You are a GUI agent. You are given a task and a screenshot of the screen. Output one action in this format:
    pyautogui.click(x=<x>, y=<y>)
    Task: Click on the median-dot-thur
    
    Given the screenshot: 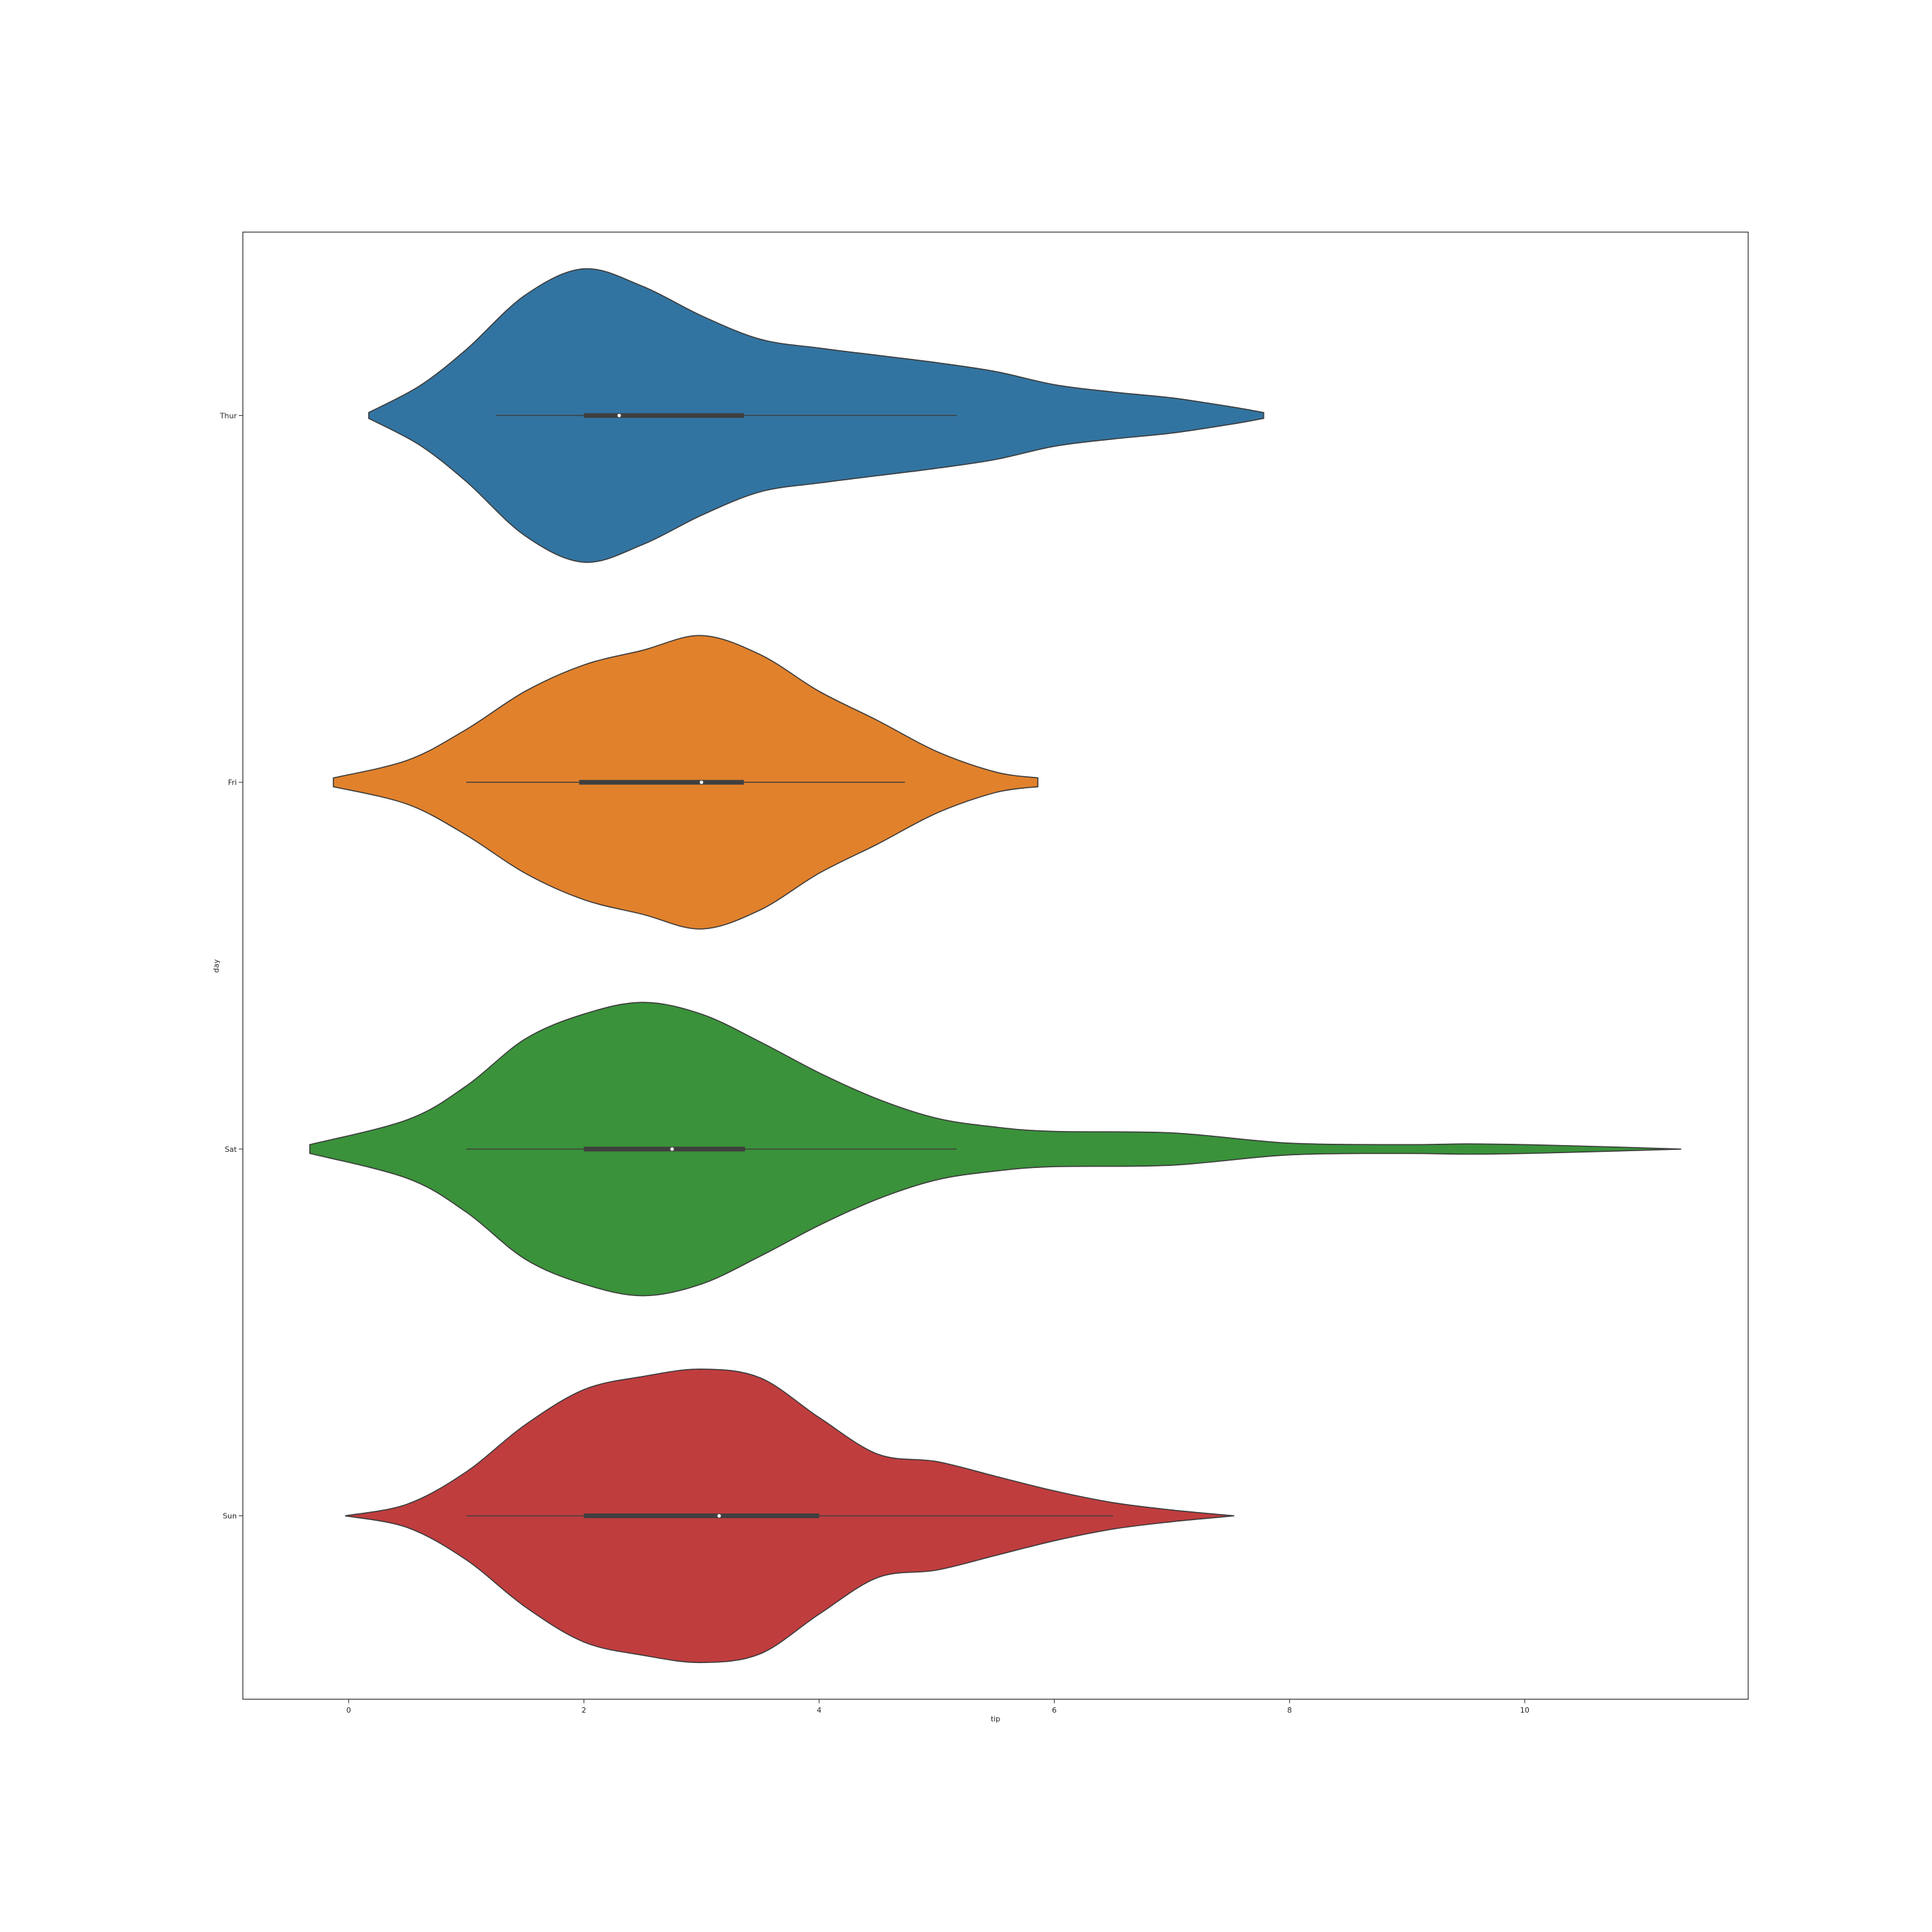 What is the action you would take?
    pyautogui.click(x=619, y=415)
    